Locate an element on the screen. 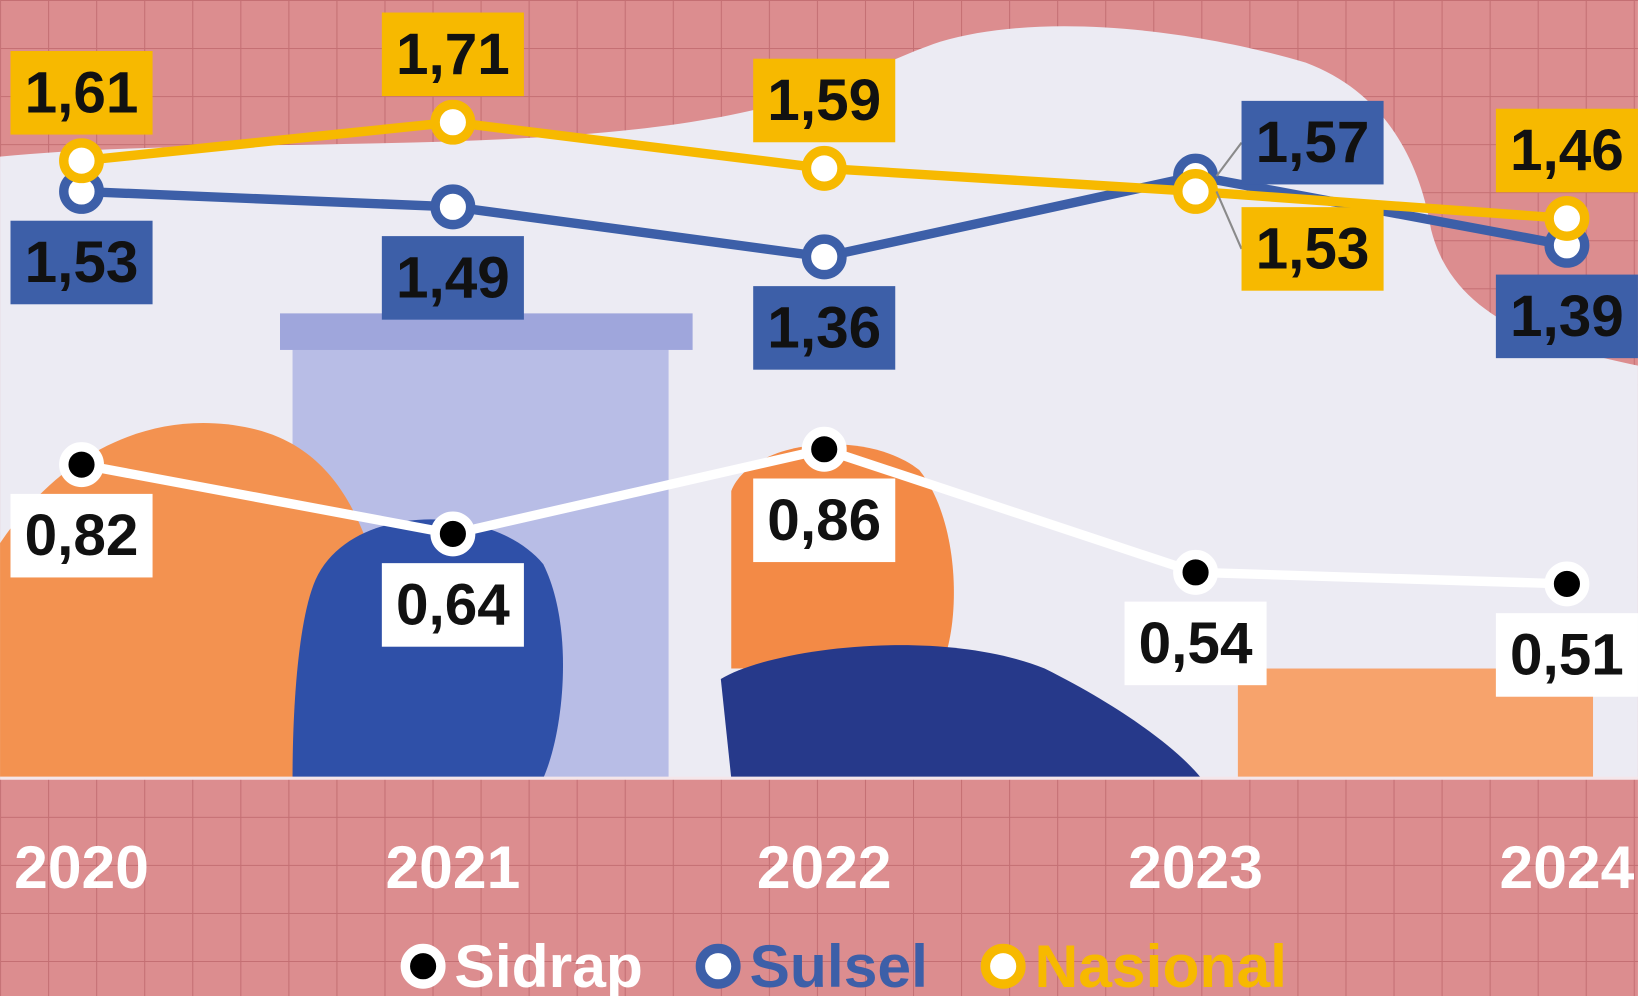 The image size is (1638, 996). value-label: 0,51 is located at coordinates (1567, 654).